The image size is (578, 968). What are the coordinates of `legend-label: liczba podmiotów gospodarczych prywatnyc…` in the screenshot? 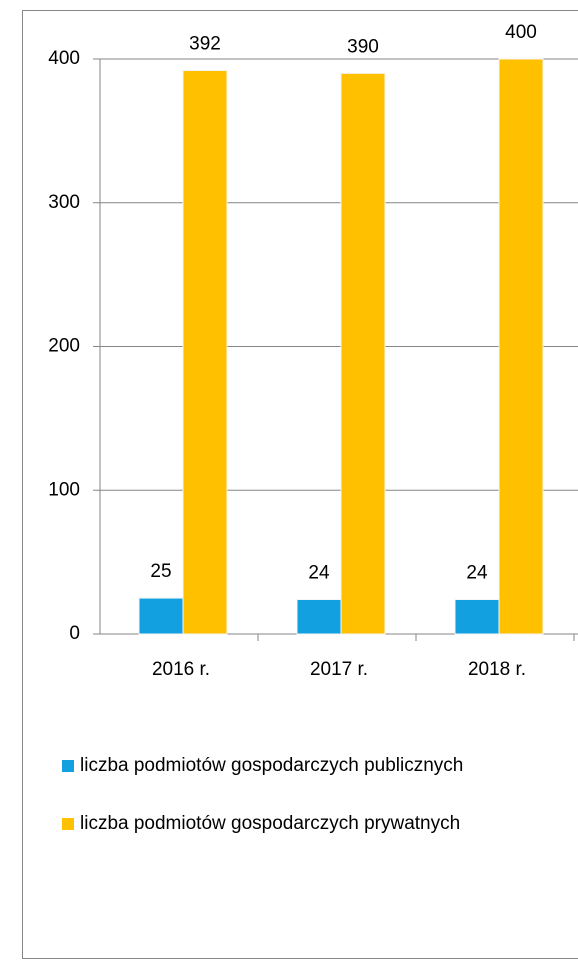 It's located at (270, 823).